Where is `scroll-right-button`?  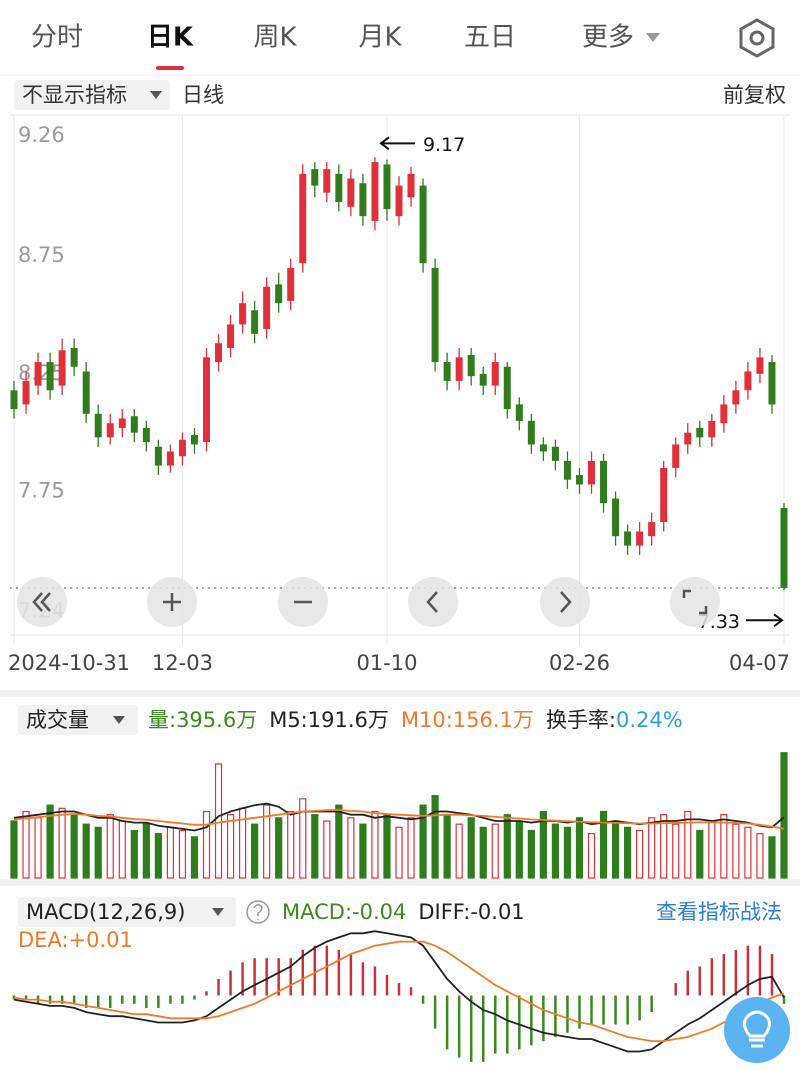
scroll-right-button is located at coordinates (565, 602).